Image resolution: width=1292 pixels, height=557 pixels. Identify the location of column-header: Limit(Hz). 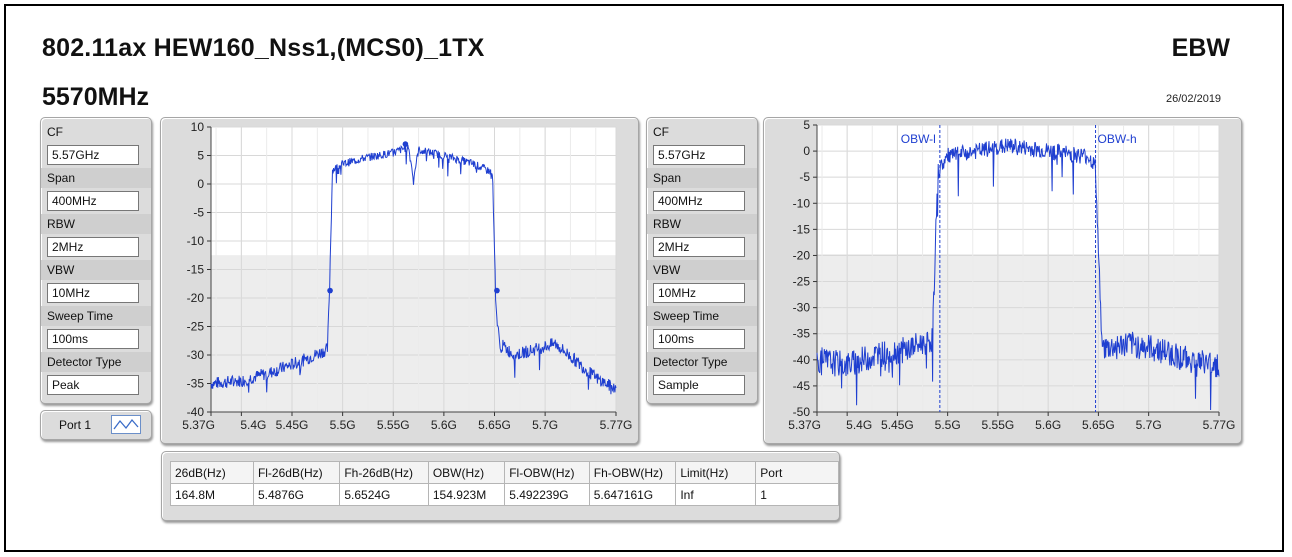
(716, 472).